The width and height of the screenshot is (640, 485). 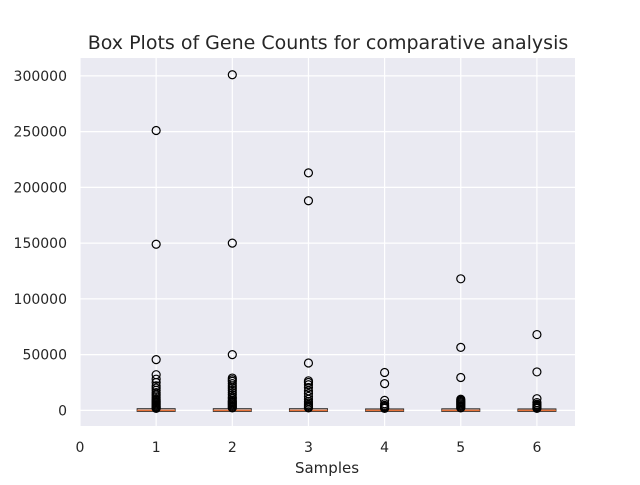 I want to click on x-tick-labels: 0 1 2 3 4 5 6, so click(x=309, y=448).